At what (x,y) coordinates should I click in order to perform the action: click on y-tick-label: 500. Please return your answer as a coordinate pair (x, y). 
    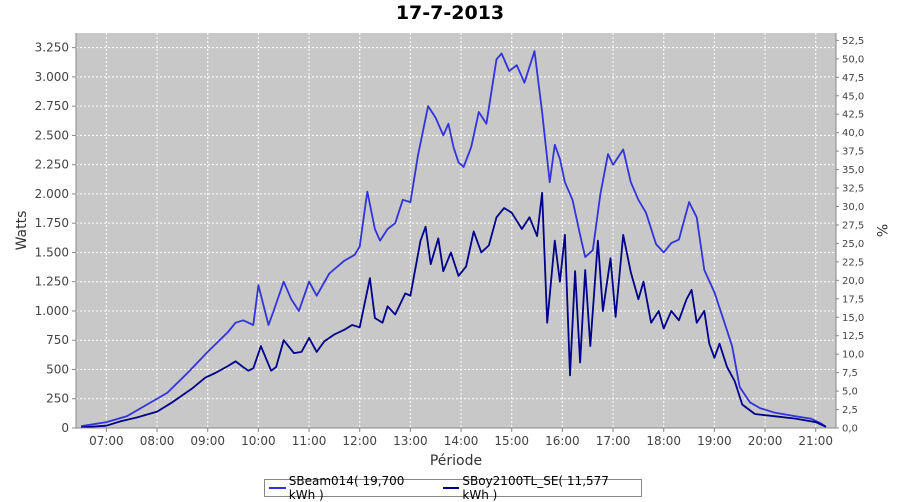
    Looking at the image, I should click on (57, 369).